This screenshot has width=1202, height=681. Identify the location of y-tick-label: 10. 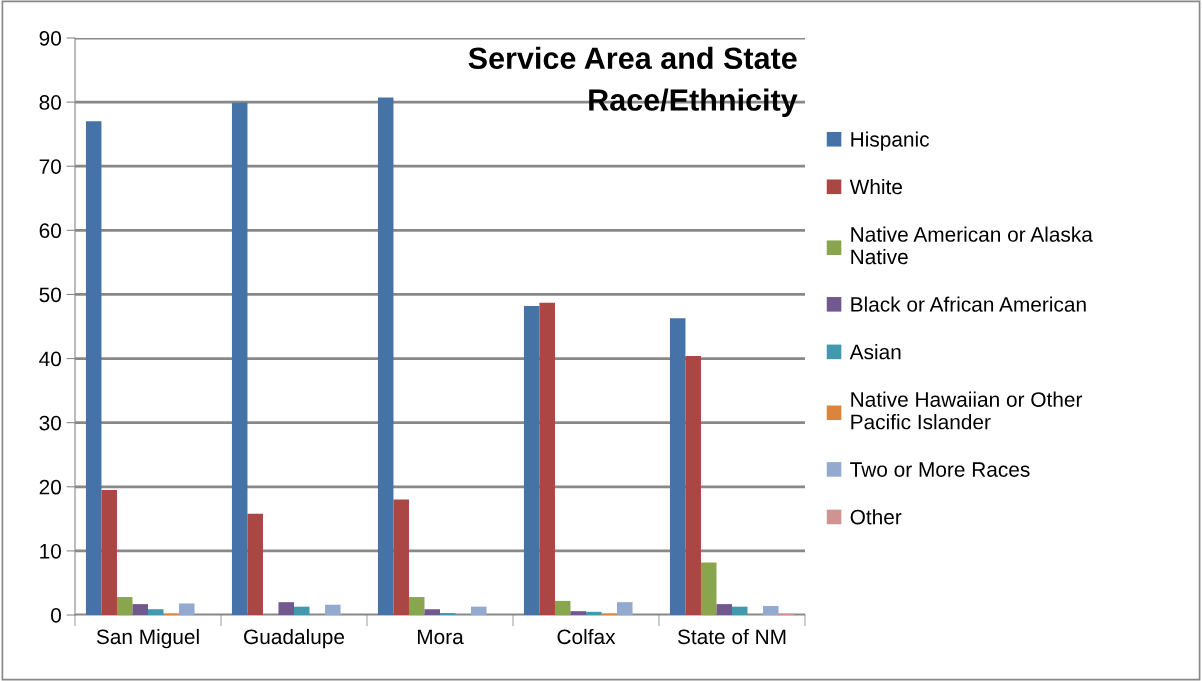
(50, 551).